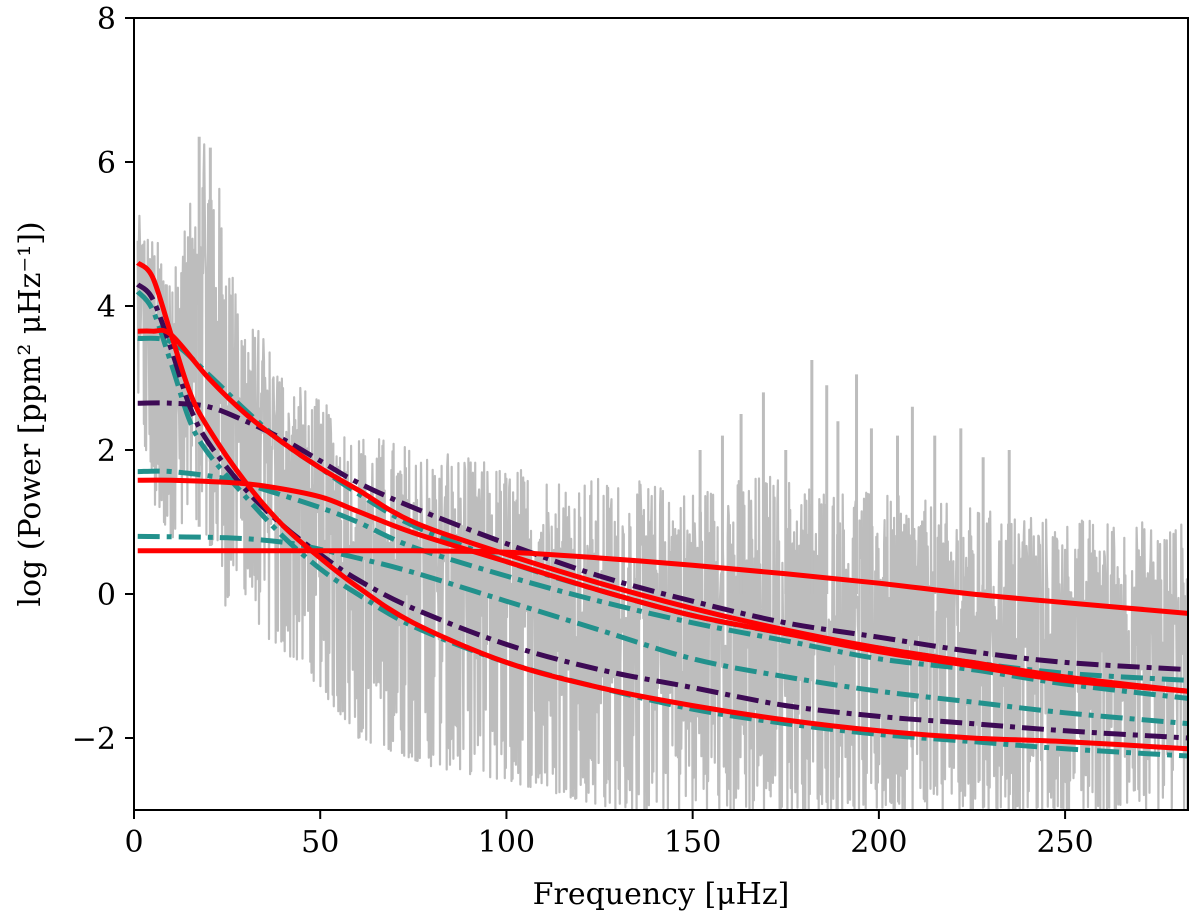 The image size is (1200, 924). What do you see at coordinates (609, 835) in the screenshot?
I see `x-axis: 0 50 100 150 200 250` at bounding box center [609, 835].